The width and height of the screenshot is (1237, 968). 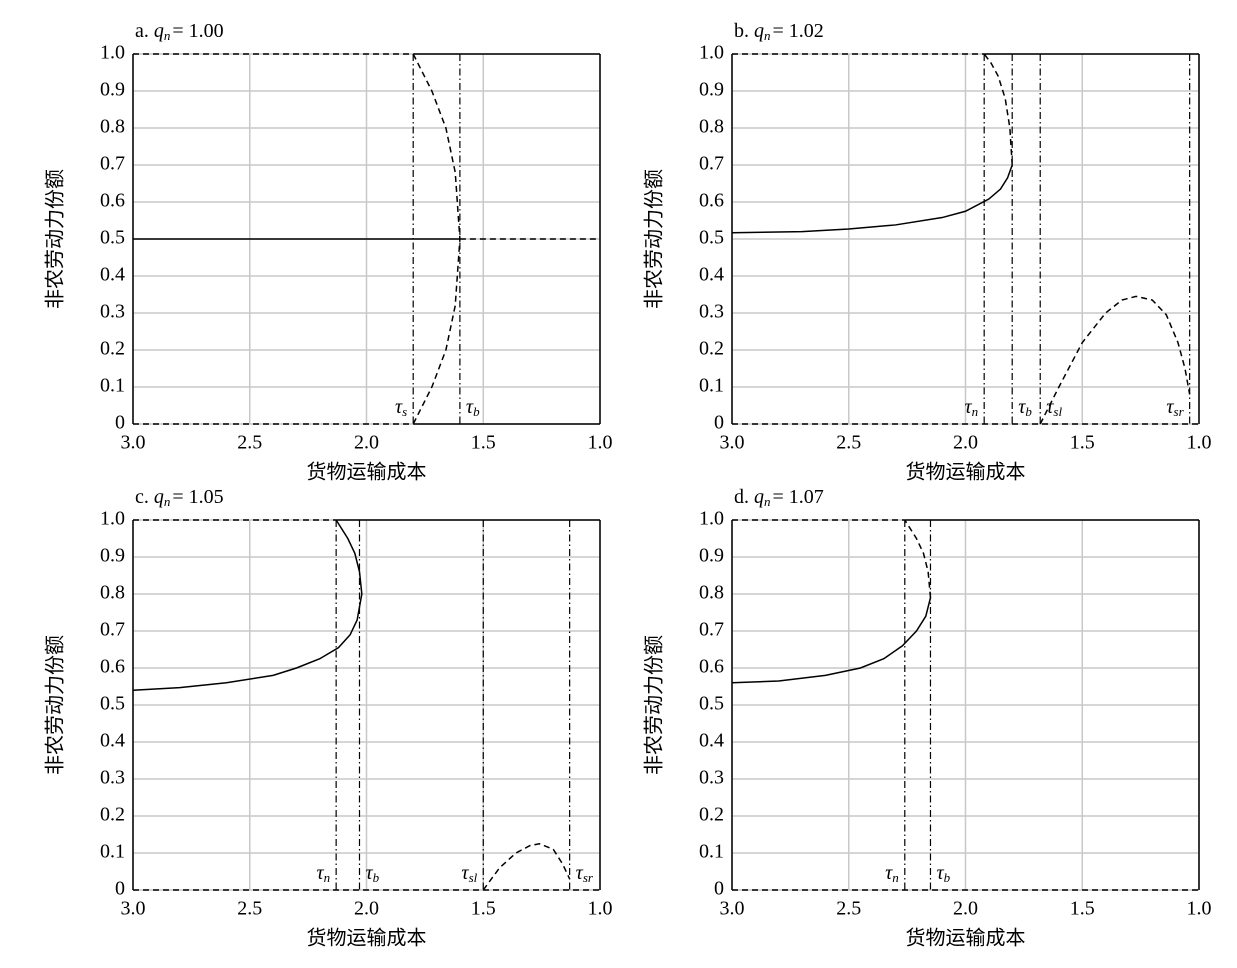 What do you see at coordinates (197, 497) in the screenshot?
I see `title-value: = 1.05` at bounding box center [197, 497].